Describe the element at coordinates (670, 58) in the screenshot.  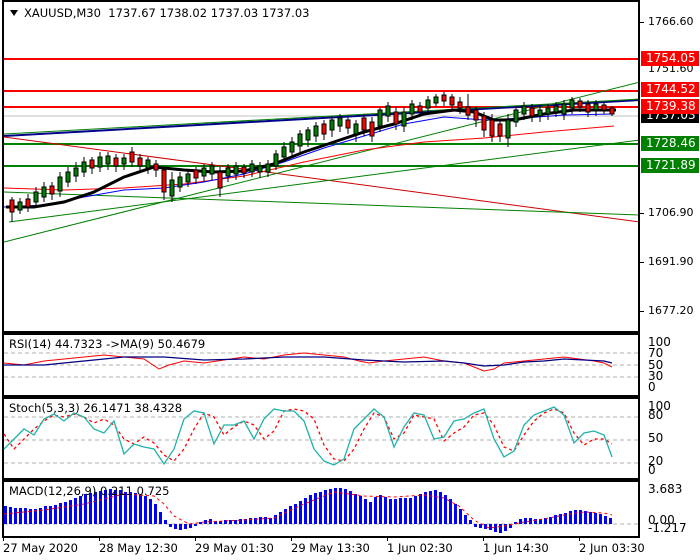
I see `price-tag-resistance-1: 1754.05` at that location.